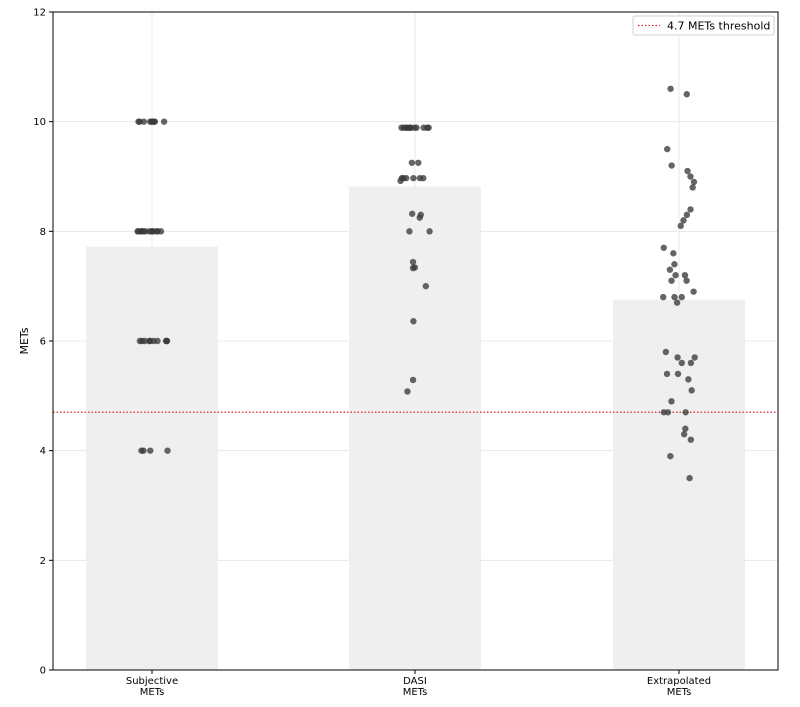 The image size is (800, 707). I want to click on y-tick-label: 6, so click(43, 342).